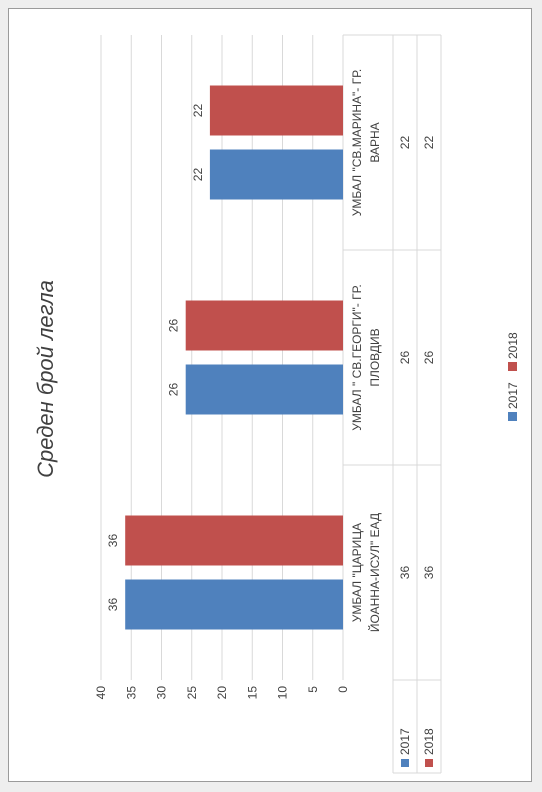  Describe the element at coordinates (357, 572) in the screenshot. I see `category-label: УМБАЛ "ЦАРИЦА` at that location.